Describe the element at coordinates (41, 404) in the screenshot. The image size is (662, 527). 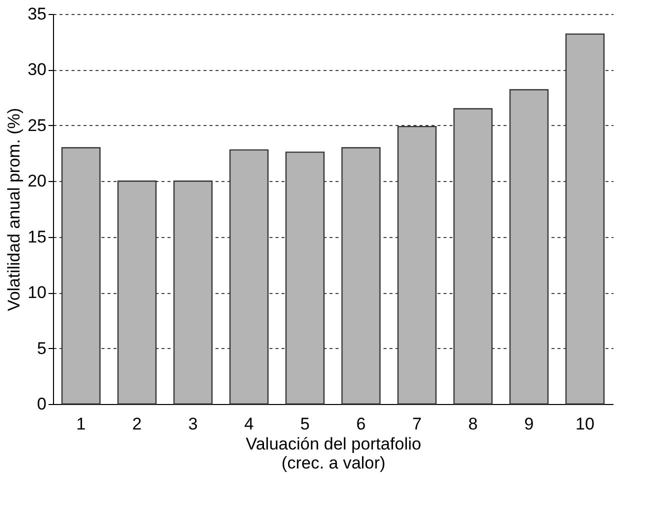
I see `y-tick-label: 0` at that location.